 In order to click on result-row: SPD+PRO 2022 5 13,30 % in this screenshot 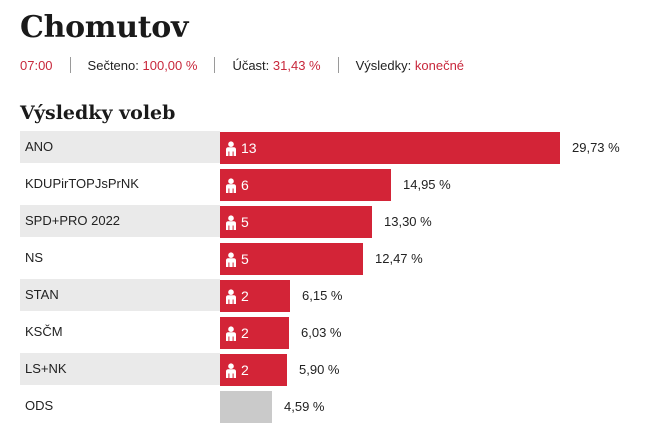, I will do `click(340, 223)`.